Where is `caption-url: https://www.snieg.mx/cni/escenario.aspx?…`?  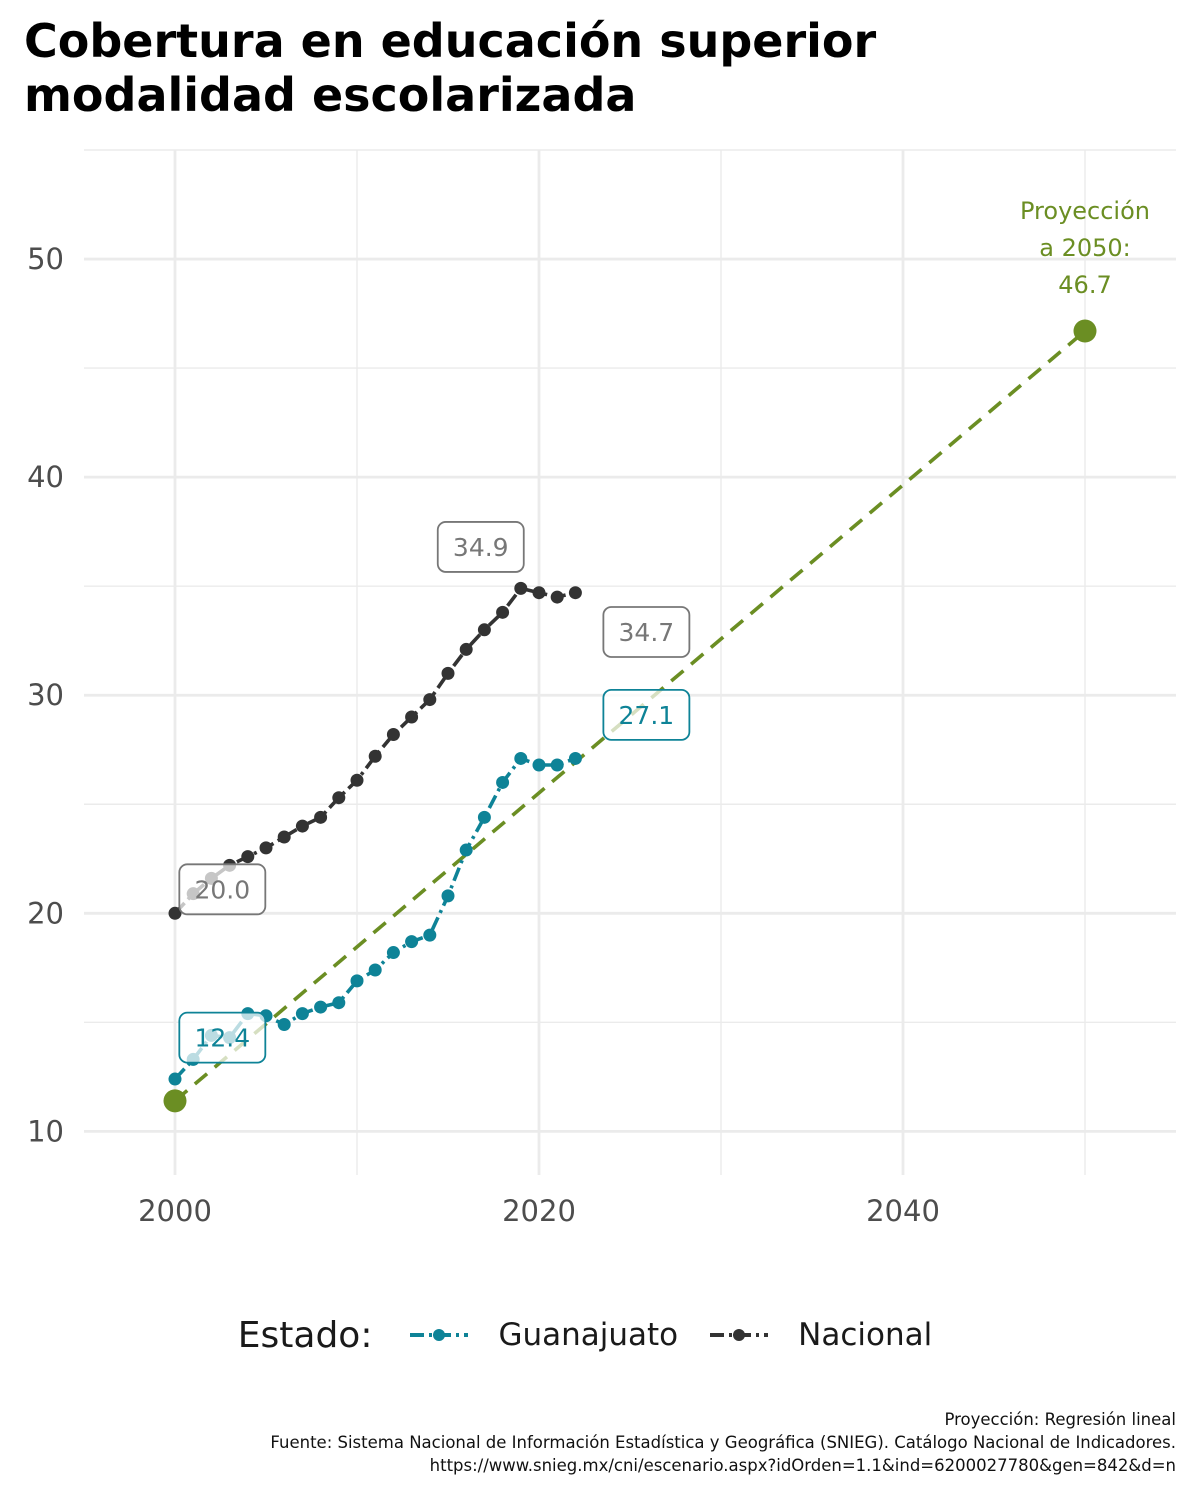 caption-url: https://www.snieg.mx/cni/escenario.aspx?… is located at coordinates (802, 1465).